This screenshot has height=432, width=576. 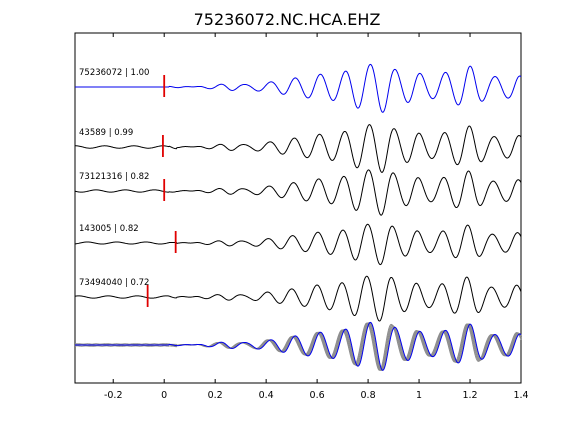 I want to click on trace-2: 43589 | 0.99, so click(x=298, y=148).